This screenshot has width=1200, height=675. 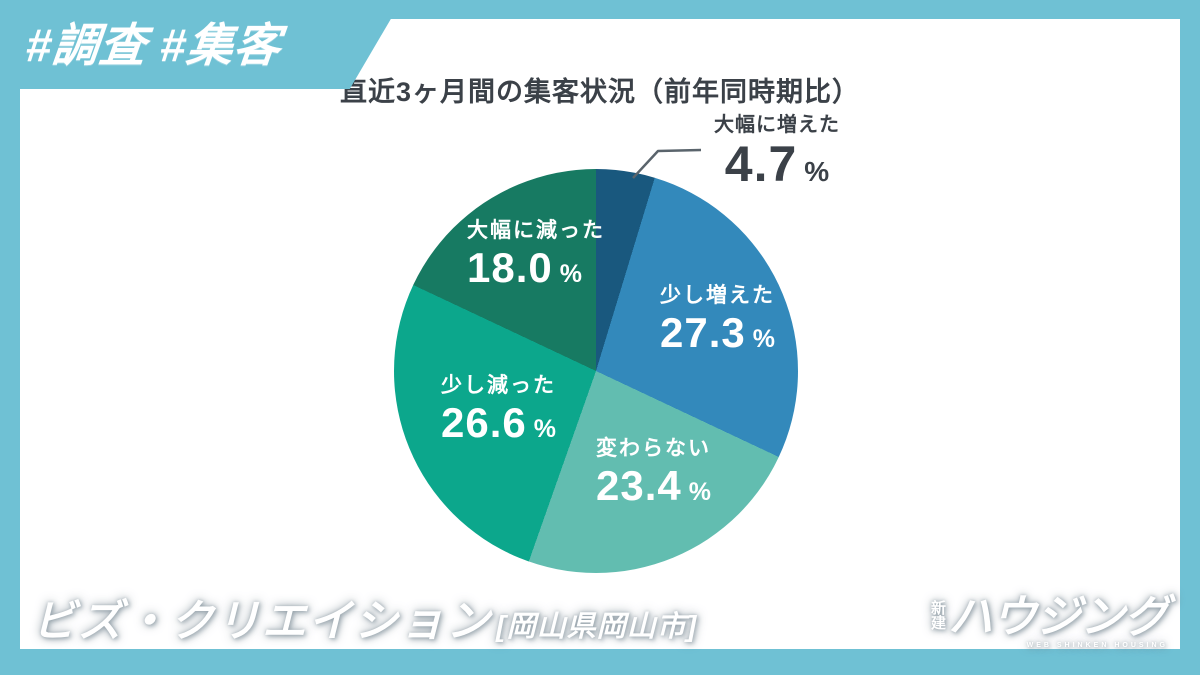 What do you see at coordinates (937, 615) in the screenshot?
I see `logo-prefix: 新建` at bounding box center [937, 615].